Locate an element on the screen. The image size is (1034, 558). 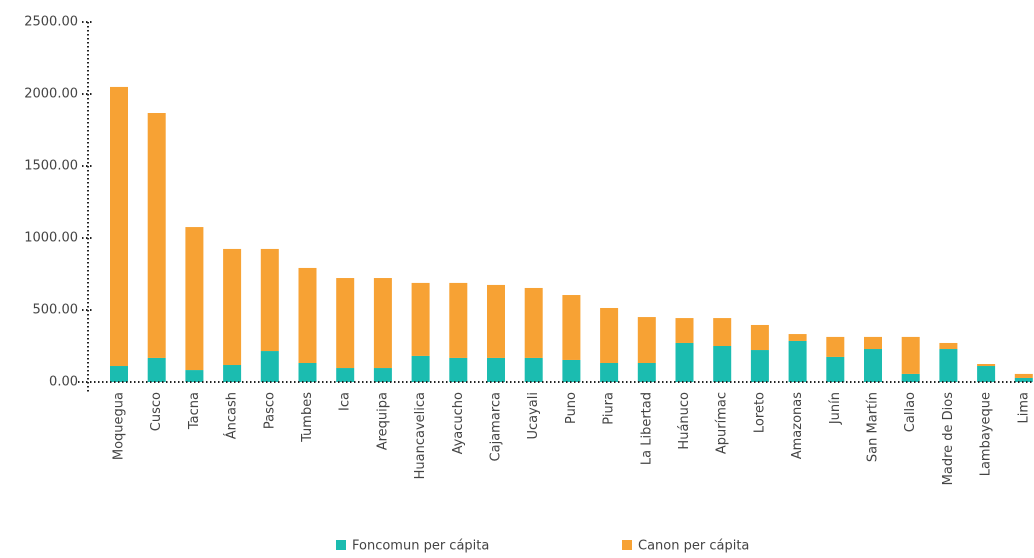
x-tick-label: Pasco is located at coordinates (269, 410).